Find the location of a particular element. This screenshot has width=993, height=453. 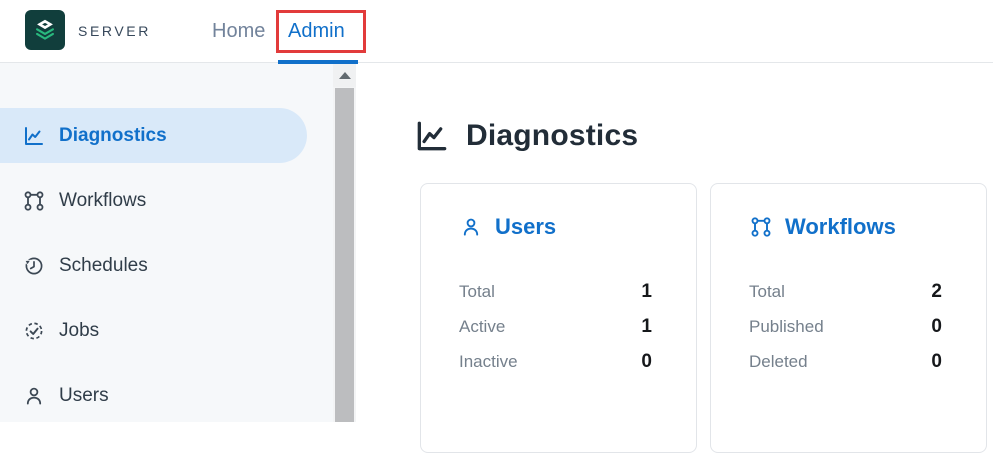

scrollbar-thumb is located at coordinates (344, 255).